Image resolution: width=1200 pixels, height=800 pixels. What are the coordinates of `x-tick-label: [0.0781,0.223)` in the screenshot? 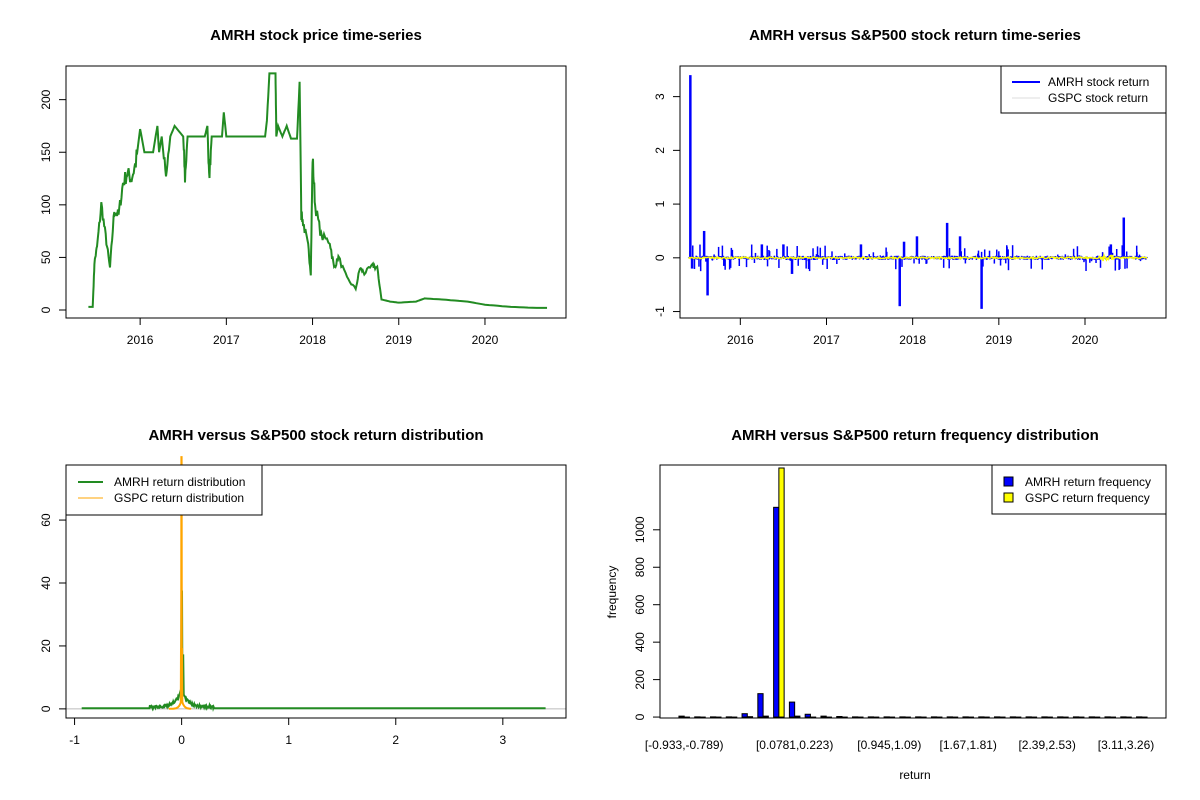 It's located at (794, 745).